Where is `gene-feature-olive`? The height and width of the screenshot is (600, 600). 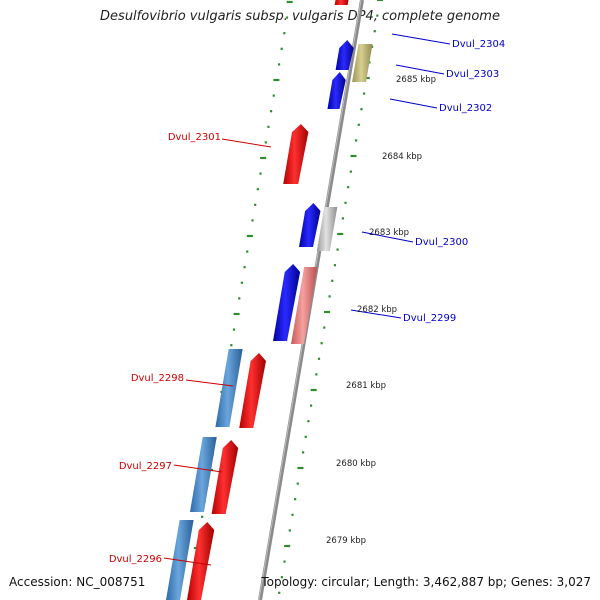
gene-feature-olive is located at coordinates (362, 63).